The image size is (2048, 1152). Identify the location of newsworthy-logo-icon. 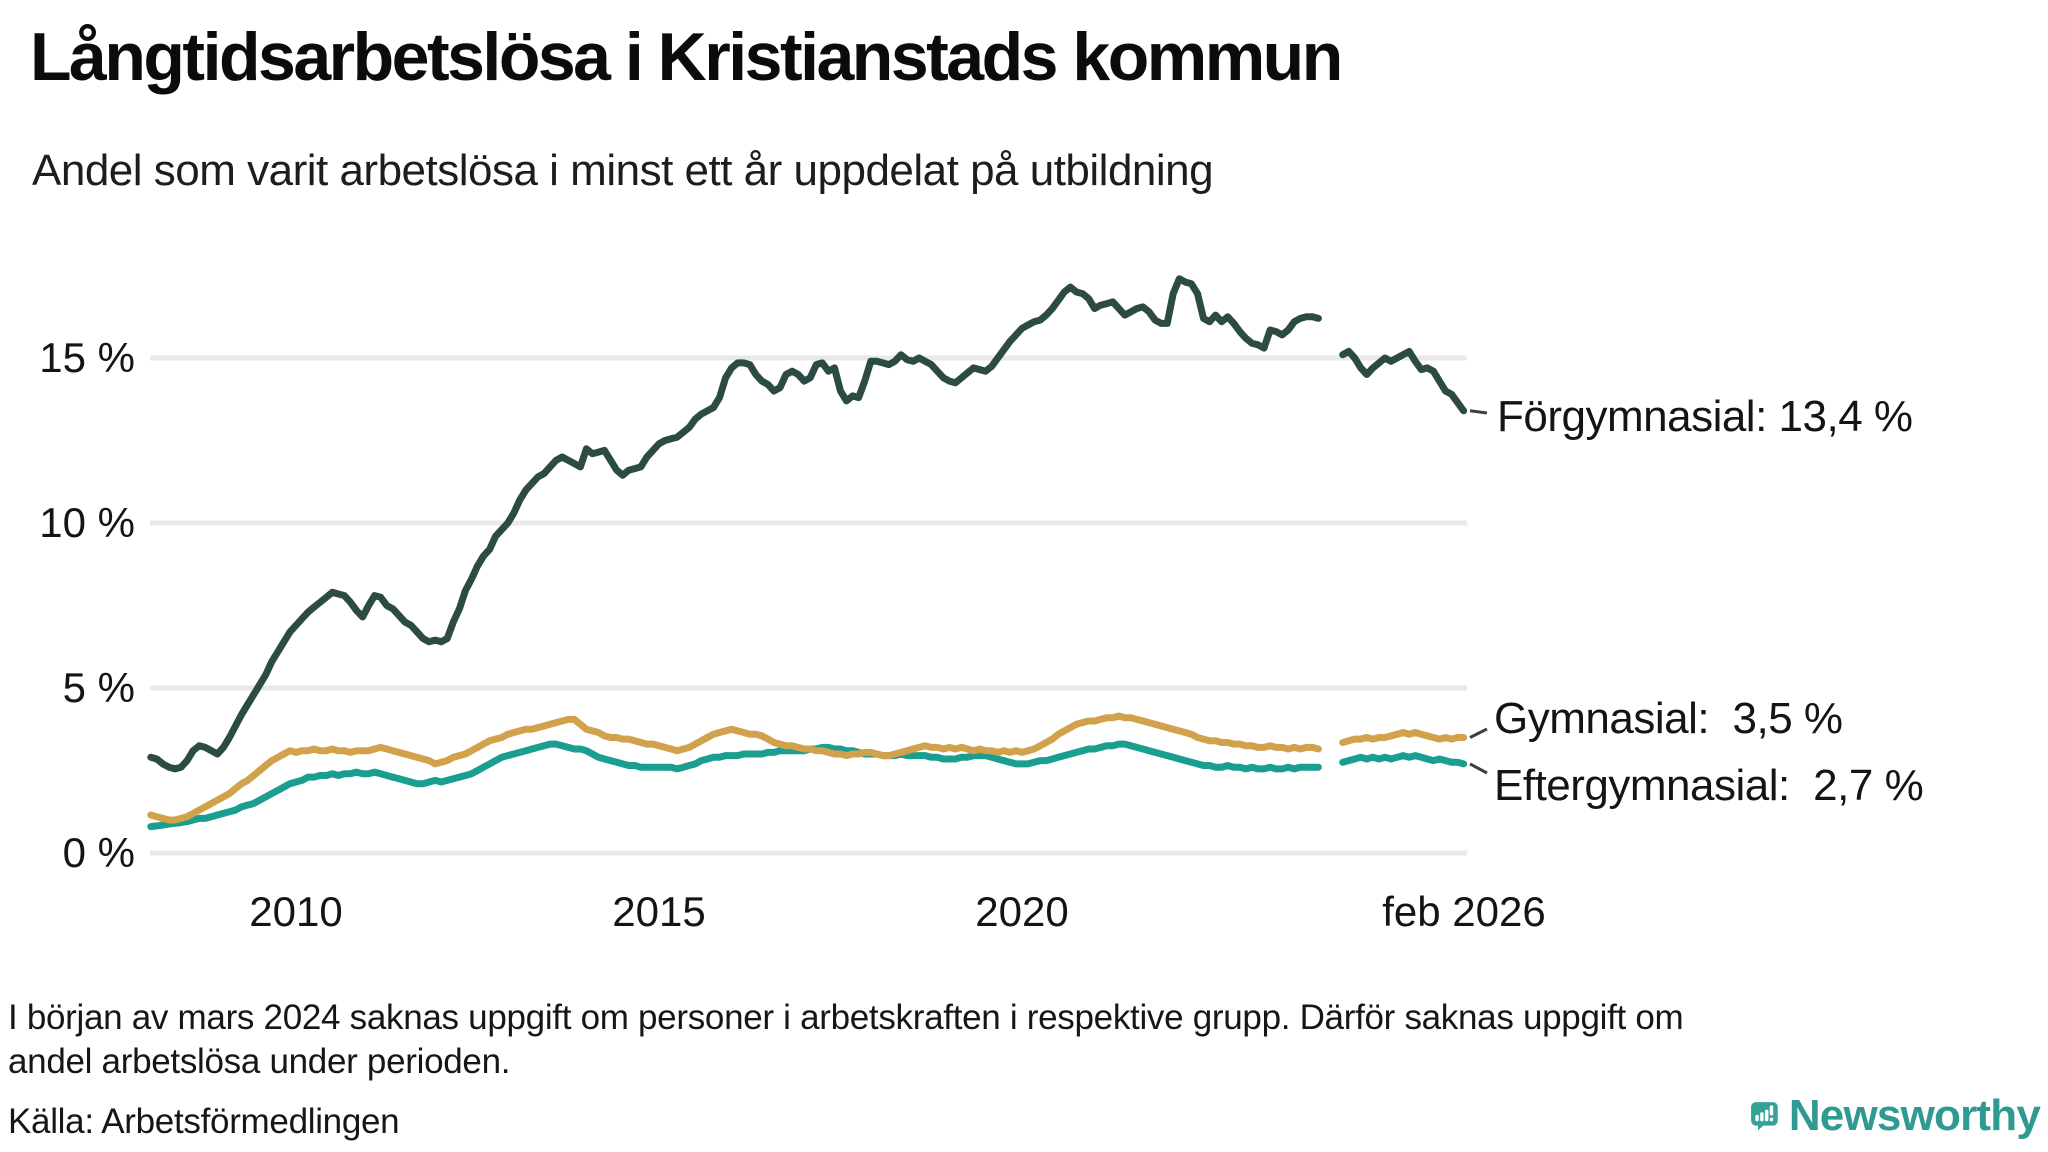
(1764, 1116).